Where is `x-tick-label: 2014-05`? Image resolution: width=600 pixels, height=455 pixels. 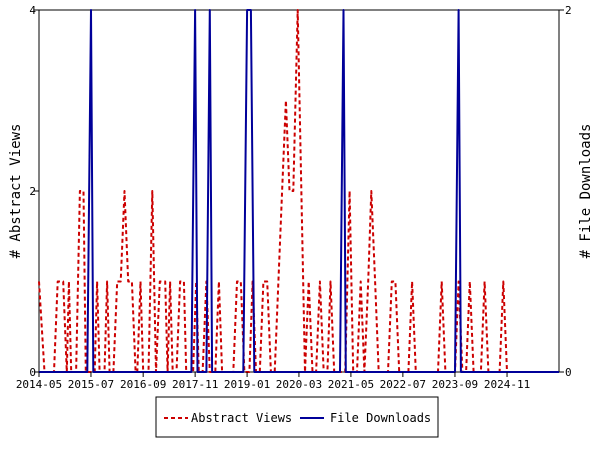 x-tick-label: 2014-05 is located at coordinates (39, 384).